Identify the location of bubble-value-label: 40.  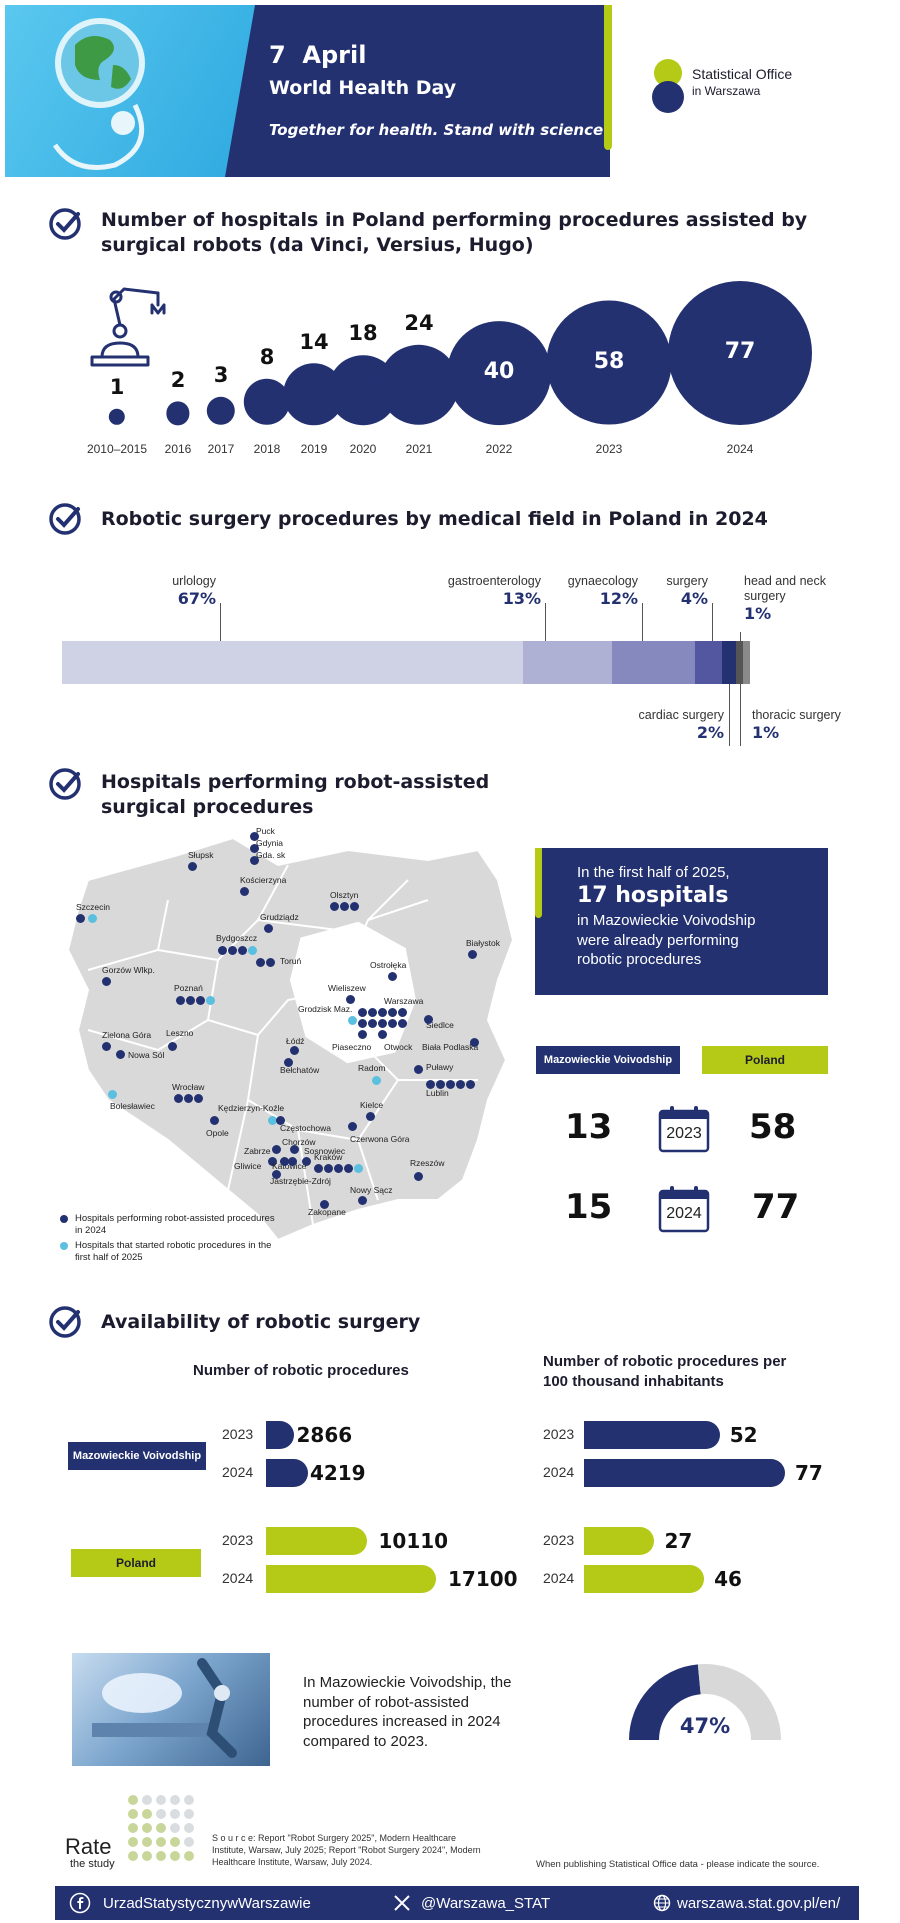
(499, 372).